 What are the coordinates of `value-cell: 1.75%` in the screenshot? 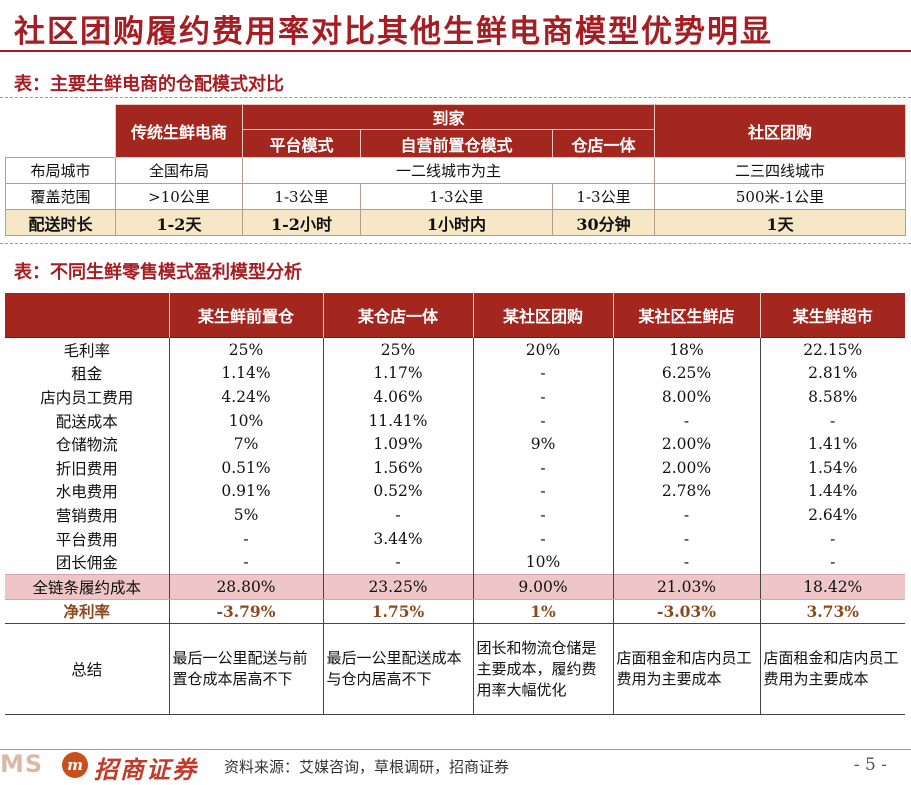 It's located at (398, 611).